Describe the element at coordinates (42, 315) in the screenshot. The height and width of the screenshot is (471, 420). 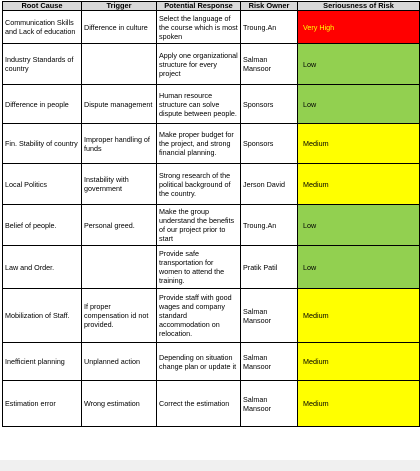
I see `root-cause-cell: Mobilization of Staff.` at that location.